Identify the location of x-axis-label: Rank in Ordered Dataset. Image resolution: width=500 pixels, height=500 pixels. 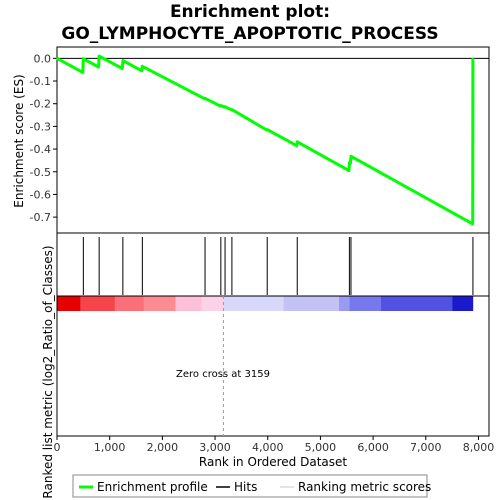
(273, 462).